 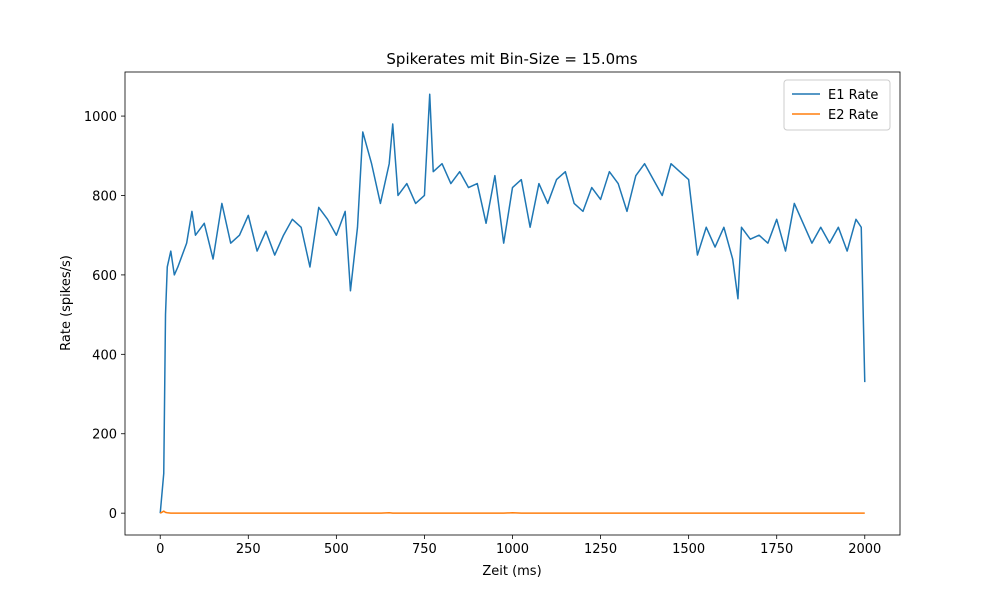 I want to click on x-tick-label: 1250, so click(x=600, y=549).